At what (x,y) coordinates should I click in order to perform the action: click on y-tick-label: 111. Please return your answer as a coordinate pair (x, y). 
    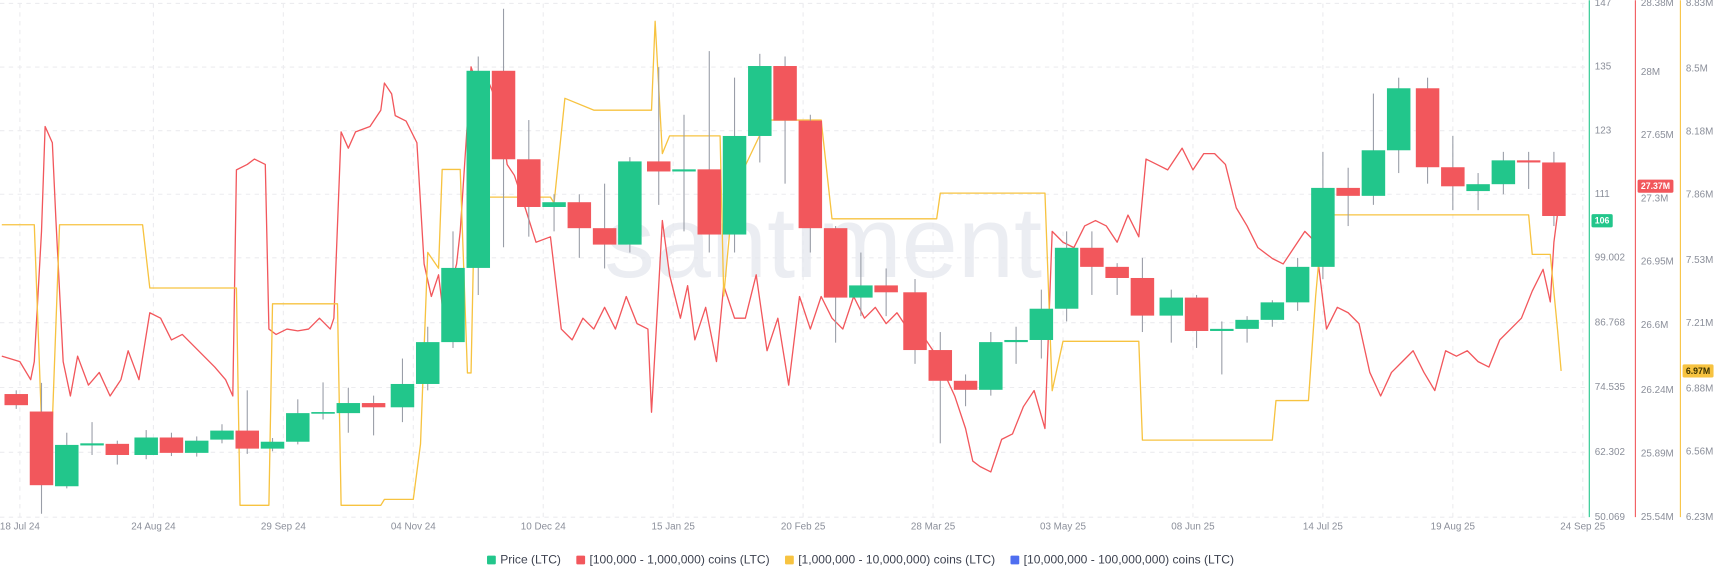
    Looking at the image, I should click on (1602, 194).